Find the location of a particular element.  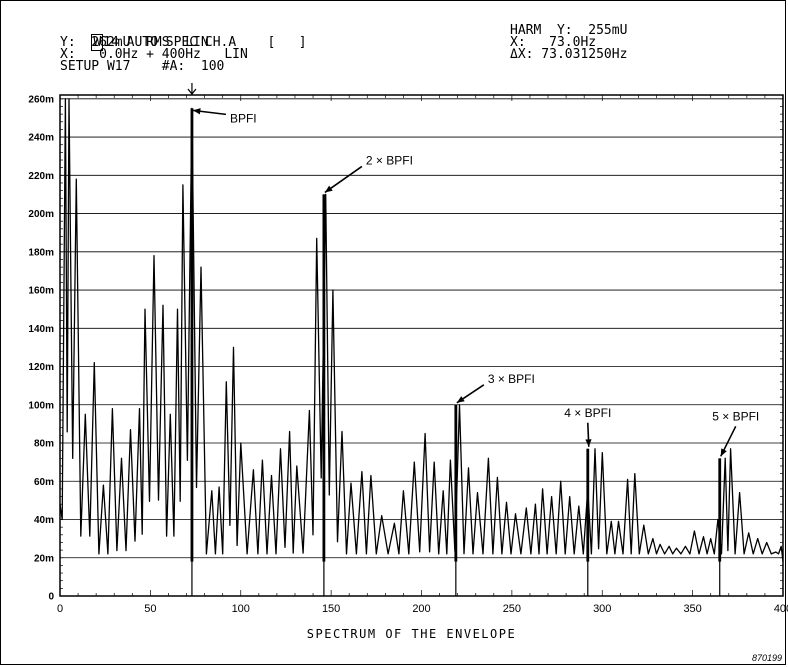

x-tick-label: 100 is located at coordinates (241, 609).